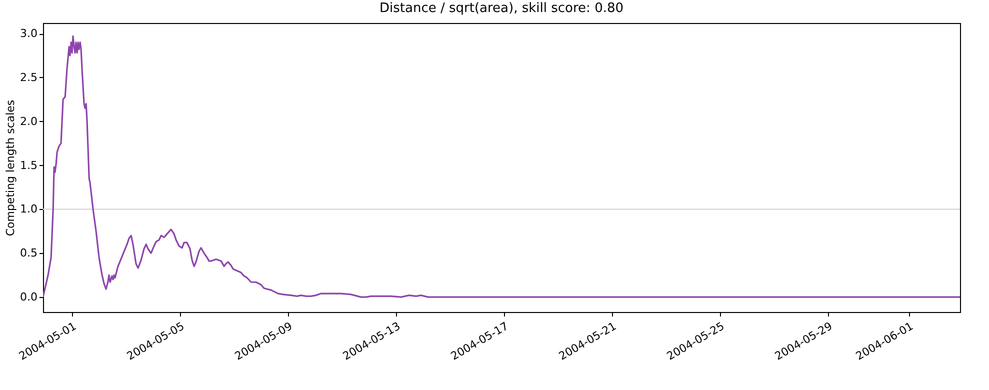 This screenshot has height=390, width=989. I want to click on chart-title: Distance / sqrt(area), skill score: 0.80, so click(501, 8).